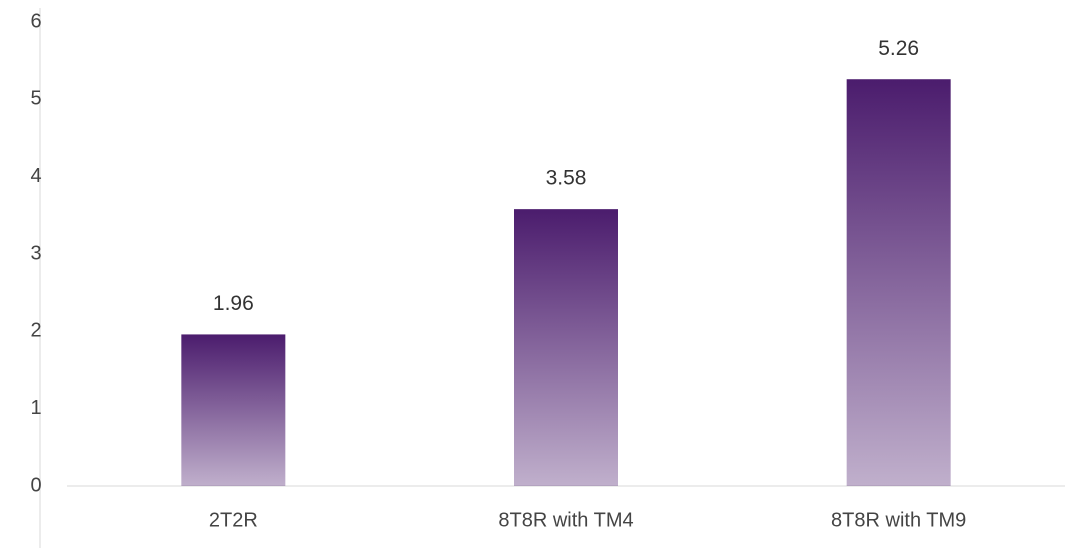 Image resolution: width=1088 pixels, height=552 pixels. Describe the element at coordinates (565, 520) in the screenshot. I see `x-tick-label: 8T8R with TM4` at that location.